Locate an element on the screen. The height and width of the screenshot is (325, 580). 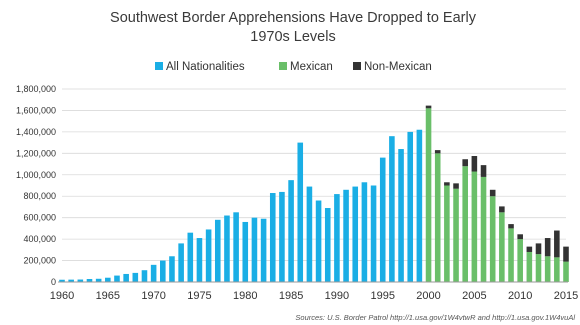
legend-swatch-non-mexican is located at coordinates (357, 66).